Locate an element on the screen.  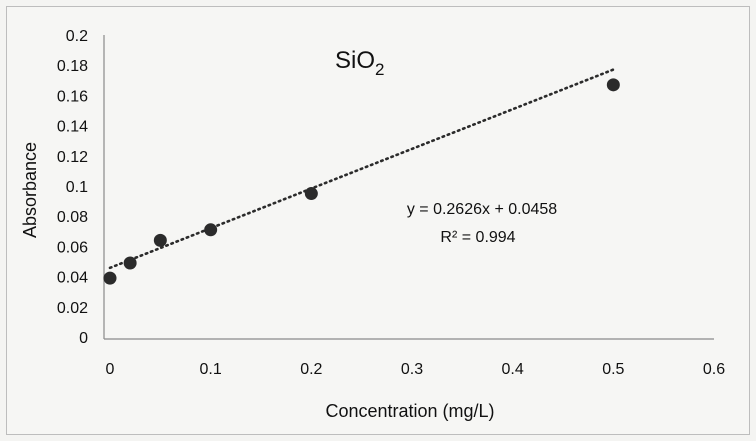
trendline-r-squared: R² = 0.994 is located at coordinates (477, 237).